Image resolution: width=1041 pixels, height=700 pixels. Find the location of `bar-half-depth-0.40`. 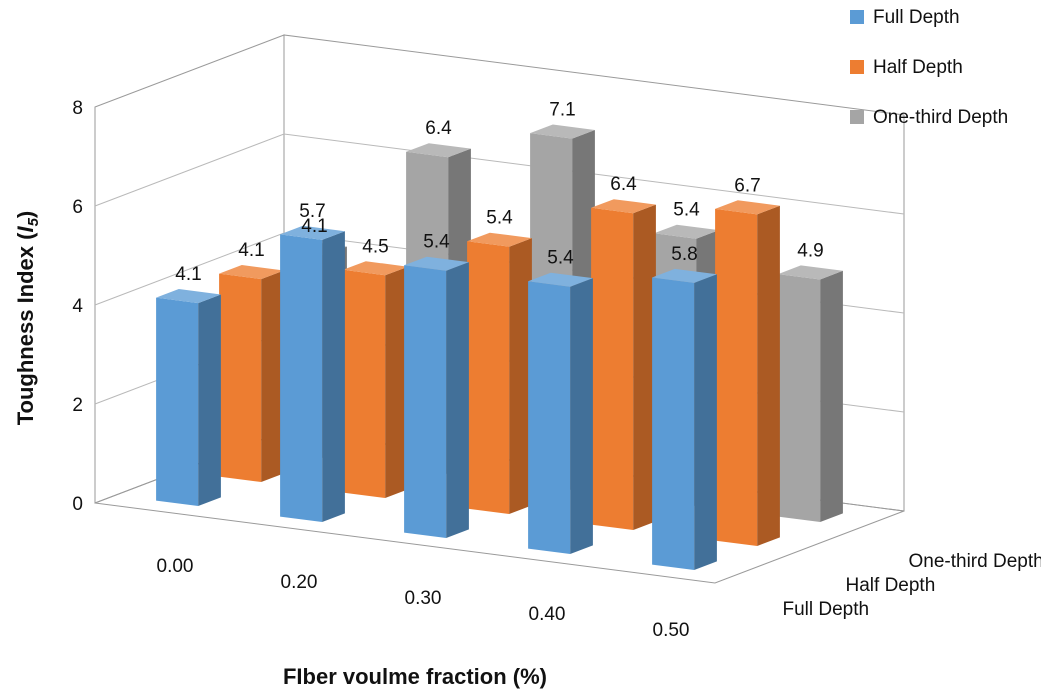

bar-half-depth-0.40 is located at coordinates (623, 365).